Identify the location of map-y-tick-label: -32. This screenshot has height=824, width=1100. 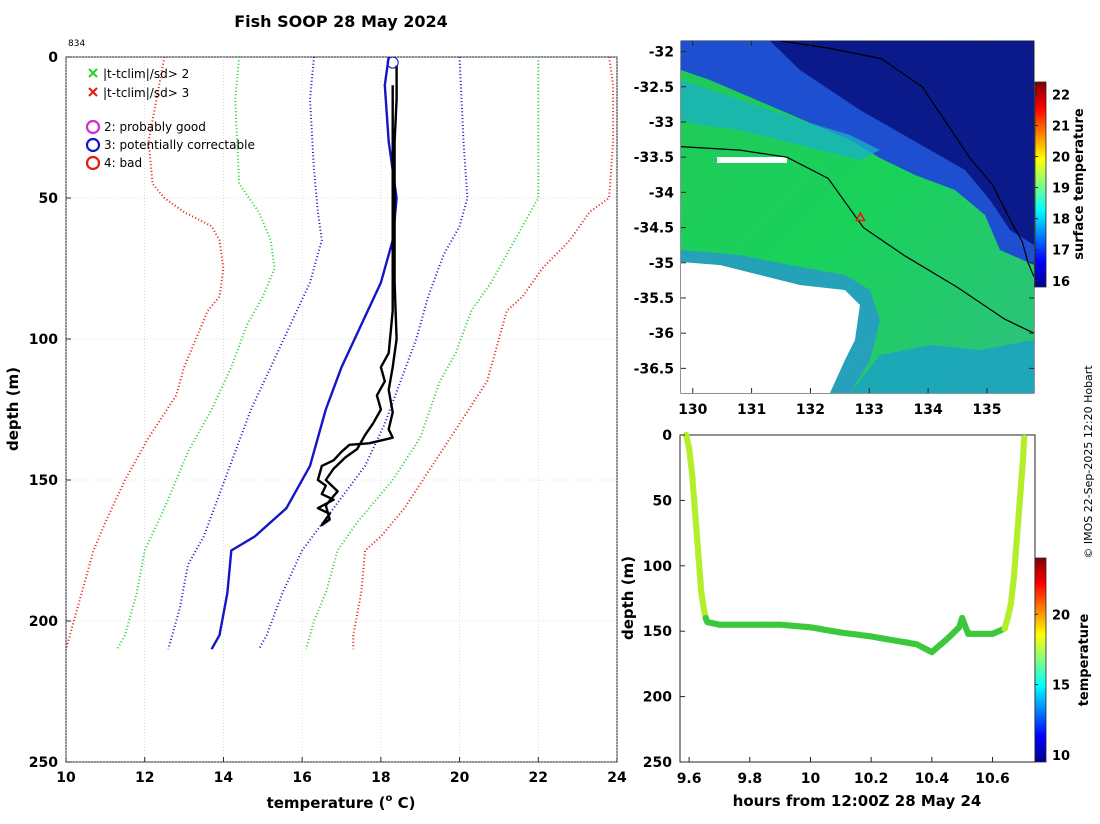
(661, 53).